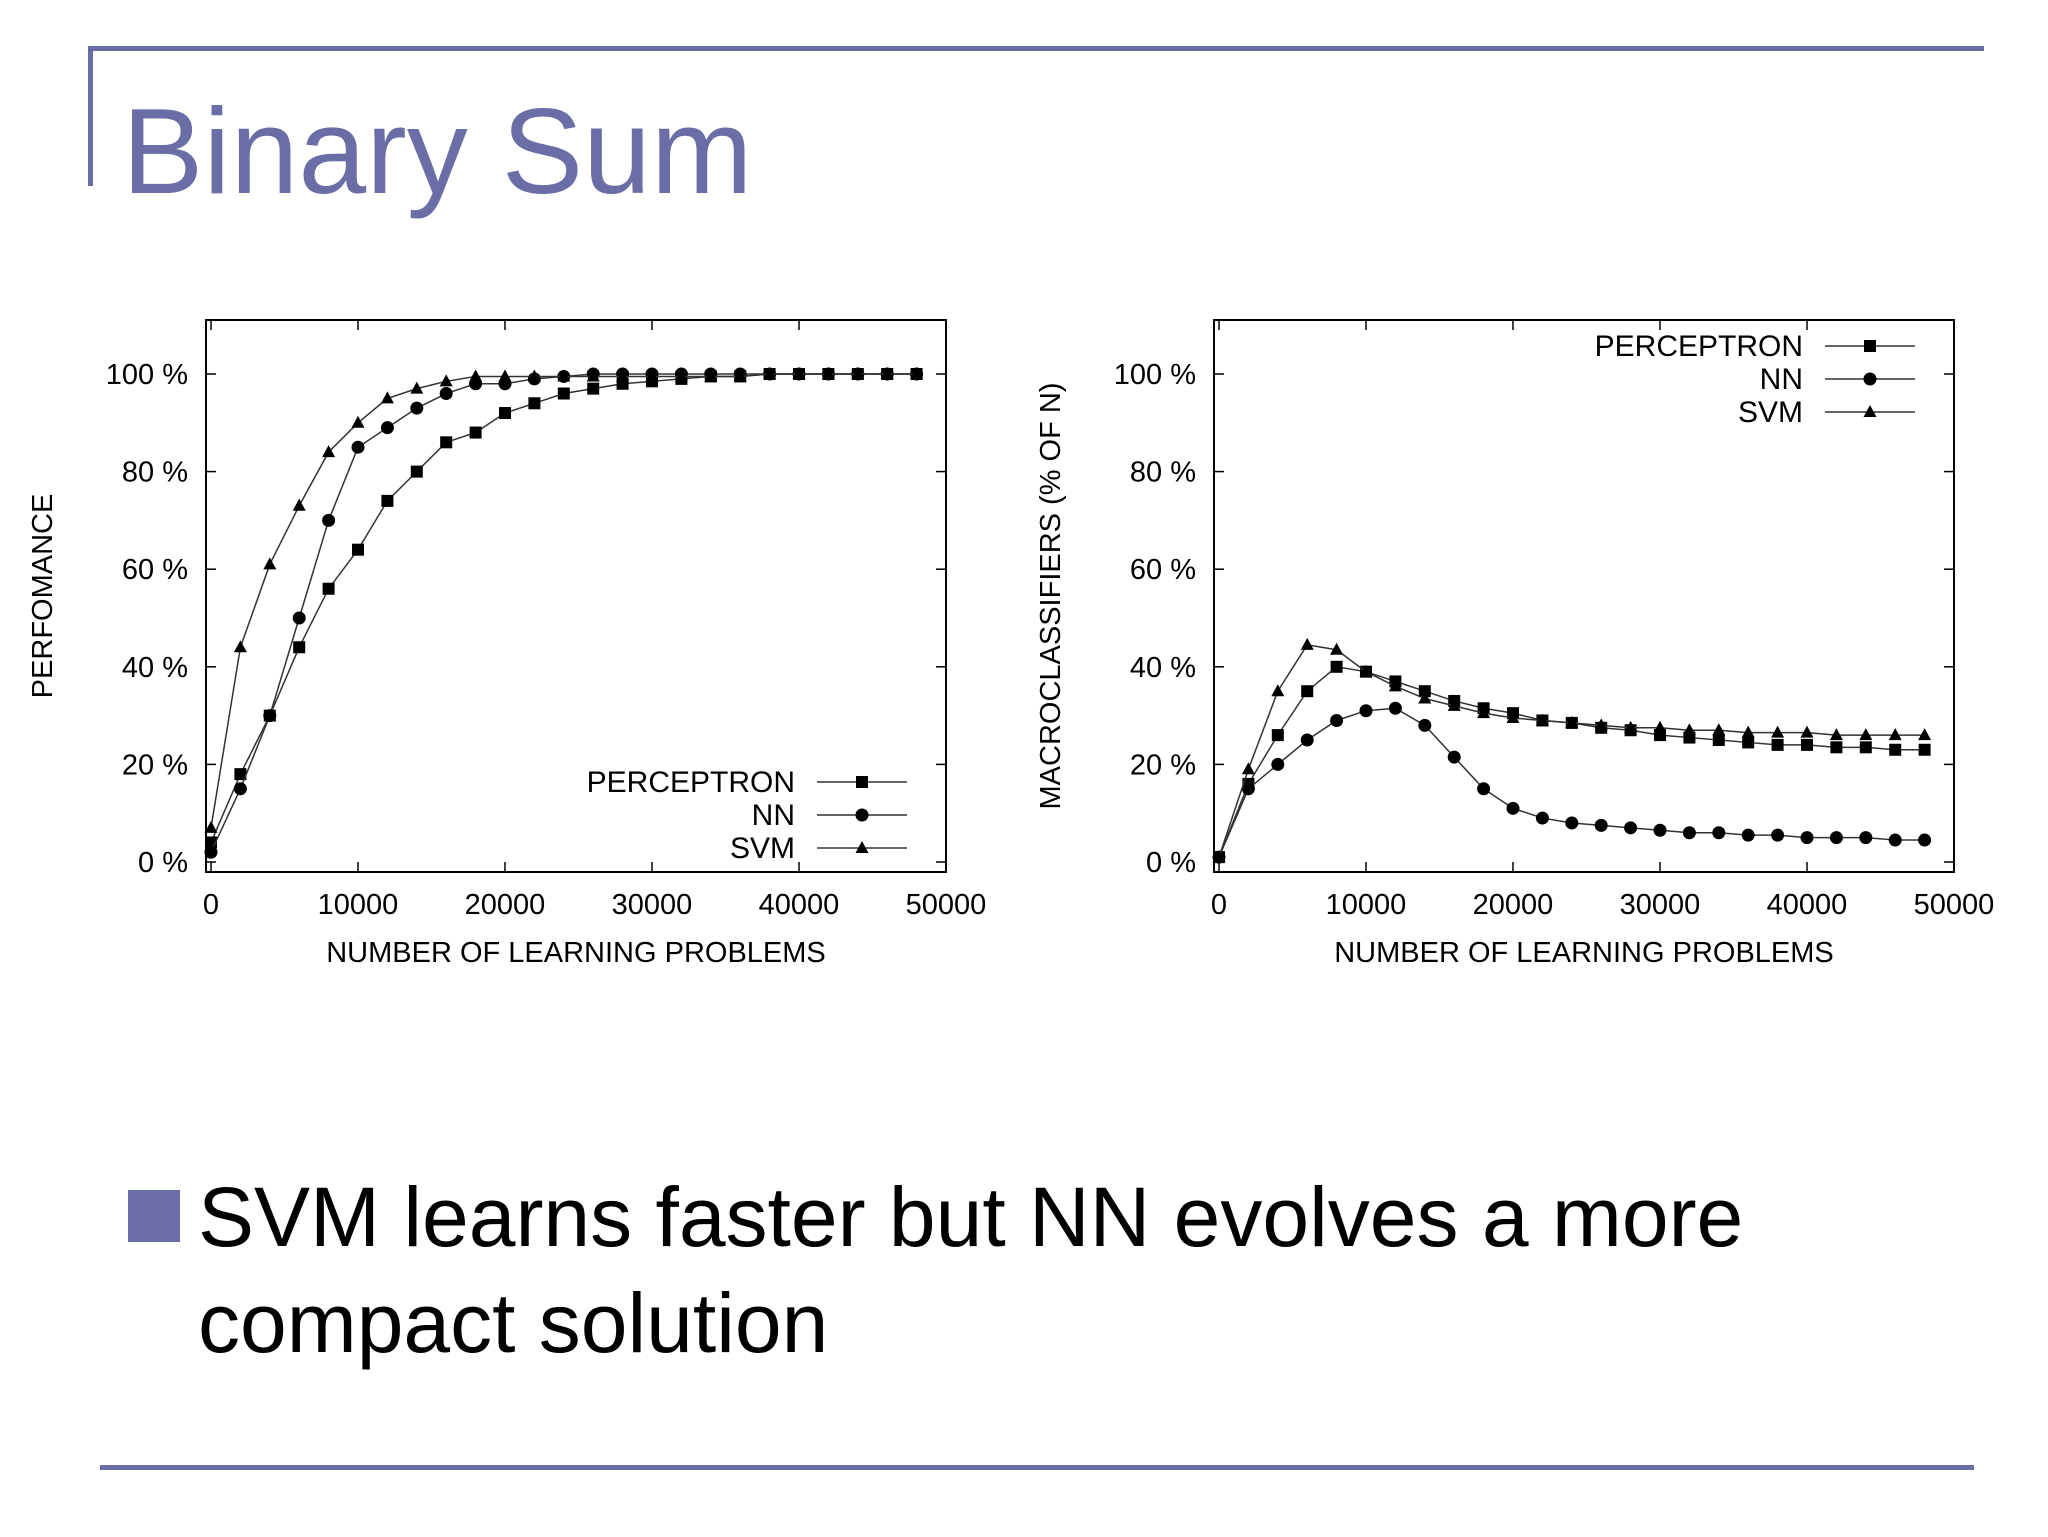 This screenshot has height=1537, width=2048. What do you see at coordinates (652, 905) in the screenshot?
I see `chart1-x-tick-label: 30000` at bounding box center [652, 905].